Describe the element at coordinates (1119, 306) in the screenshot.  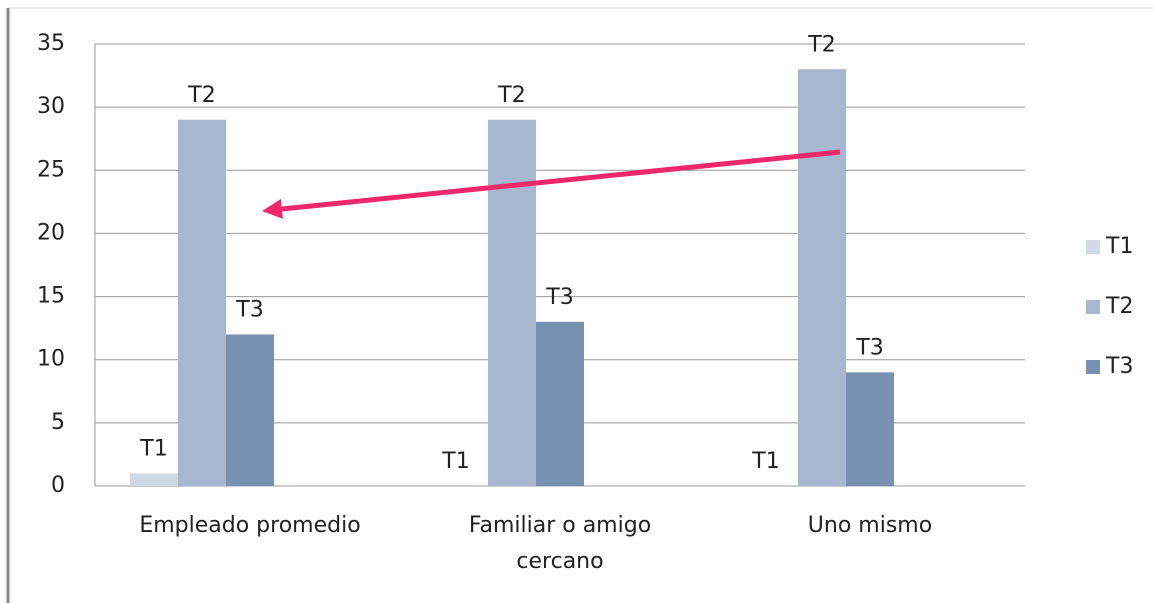
I see `legend-label: T2` at that location.